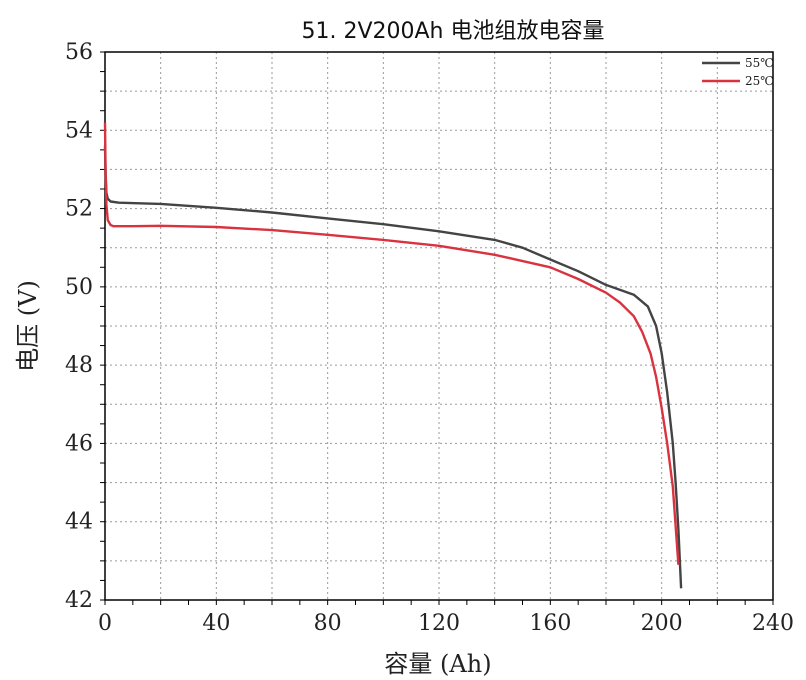  What do you see at coordinates (759, 63) in the screenshot?
I see `legend-label: 55℃` at bounding box center [759, 63].